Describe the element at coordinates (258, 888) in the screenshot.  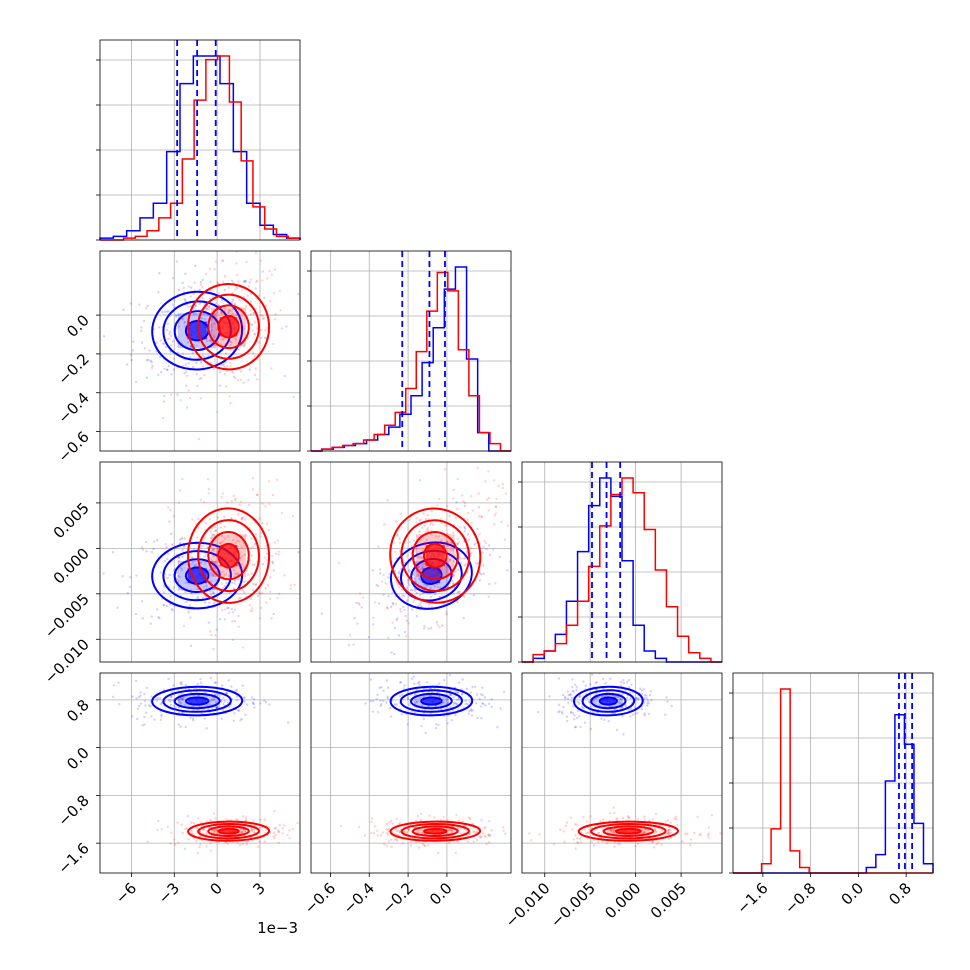
I see `x-tick-label: 3` at that location.